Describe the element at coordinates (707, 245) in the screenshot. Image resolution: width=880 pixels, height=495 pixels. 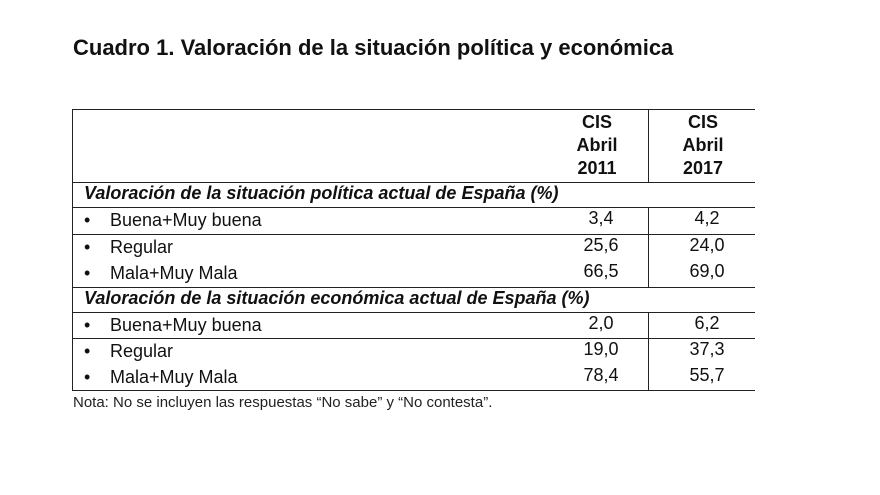
I see `value-2017: 24,0` at that location.